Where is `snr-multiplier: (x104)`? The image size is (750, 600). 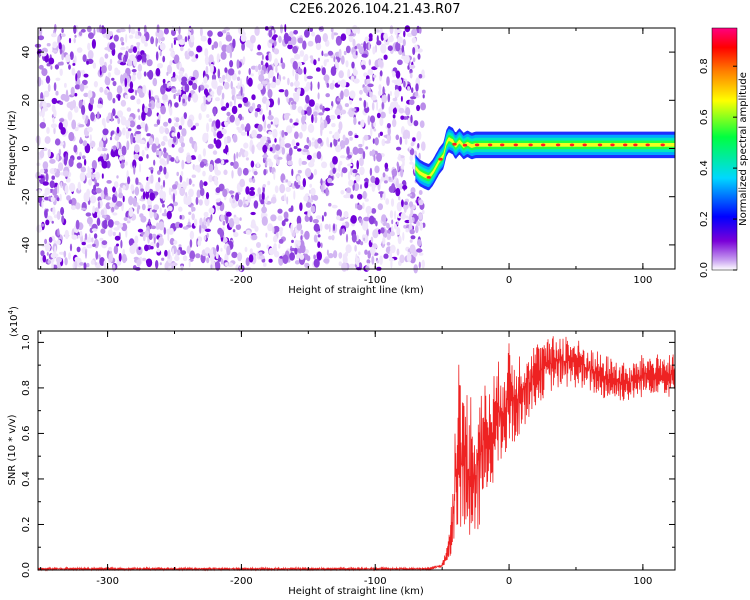
snr-multiplier: (x104) is located at coordinates (13, 321).